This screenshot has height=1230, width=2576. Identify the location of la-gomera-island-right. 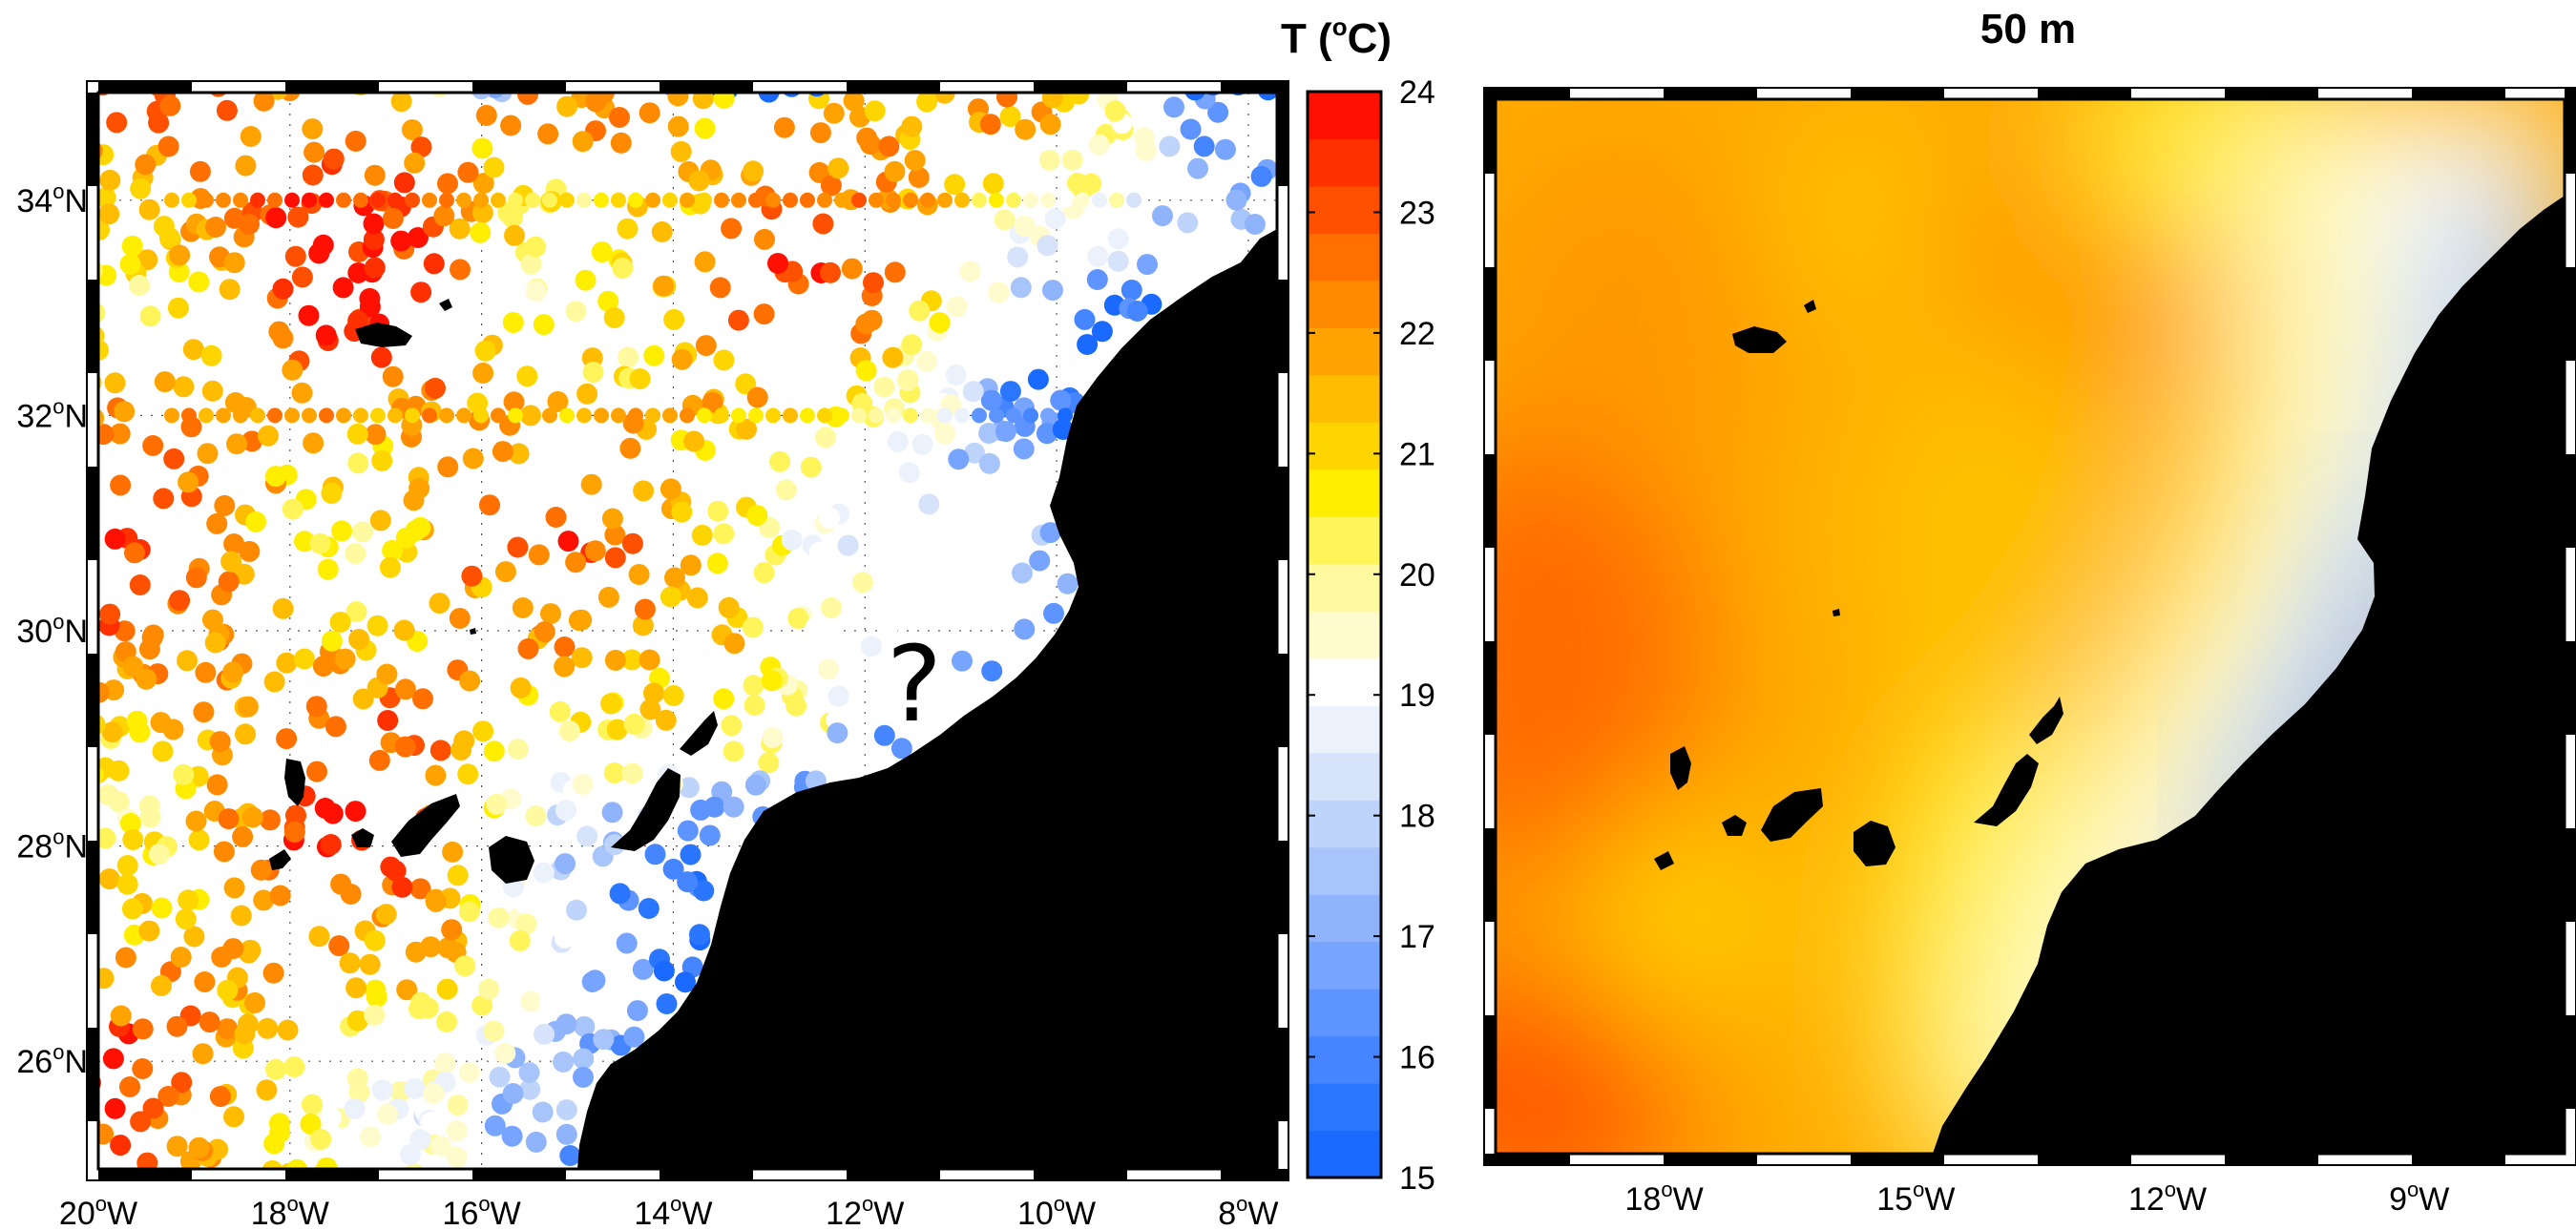
(1734, 825).